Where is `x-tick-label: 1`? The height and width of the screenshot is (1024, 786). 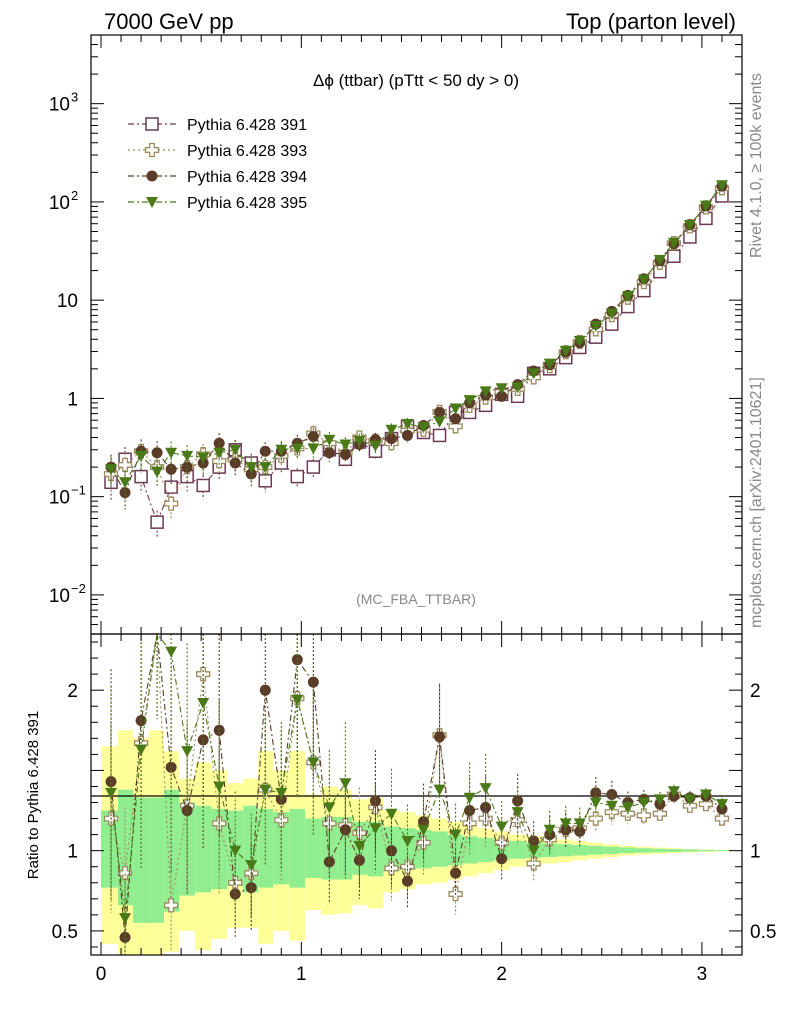 x-tick-label: 1 is located at coordinates (301, 974).